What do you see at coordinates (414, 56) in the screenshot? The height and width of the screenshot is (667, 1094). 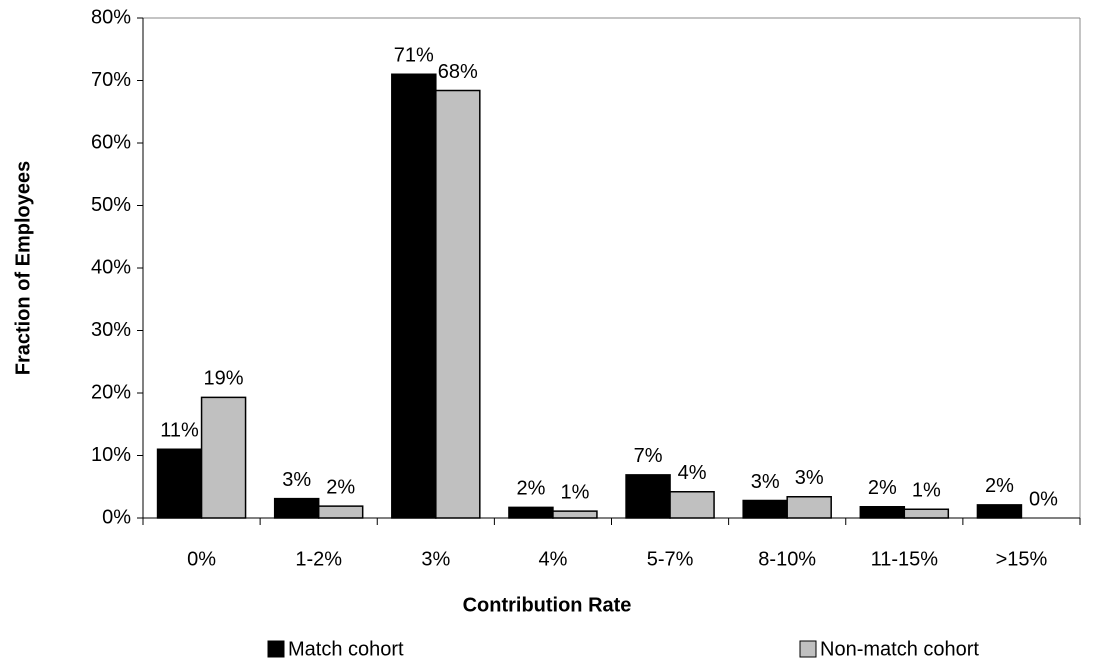 I see `data-label: 71%` at bounding box center [414, 56].